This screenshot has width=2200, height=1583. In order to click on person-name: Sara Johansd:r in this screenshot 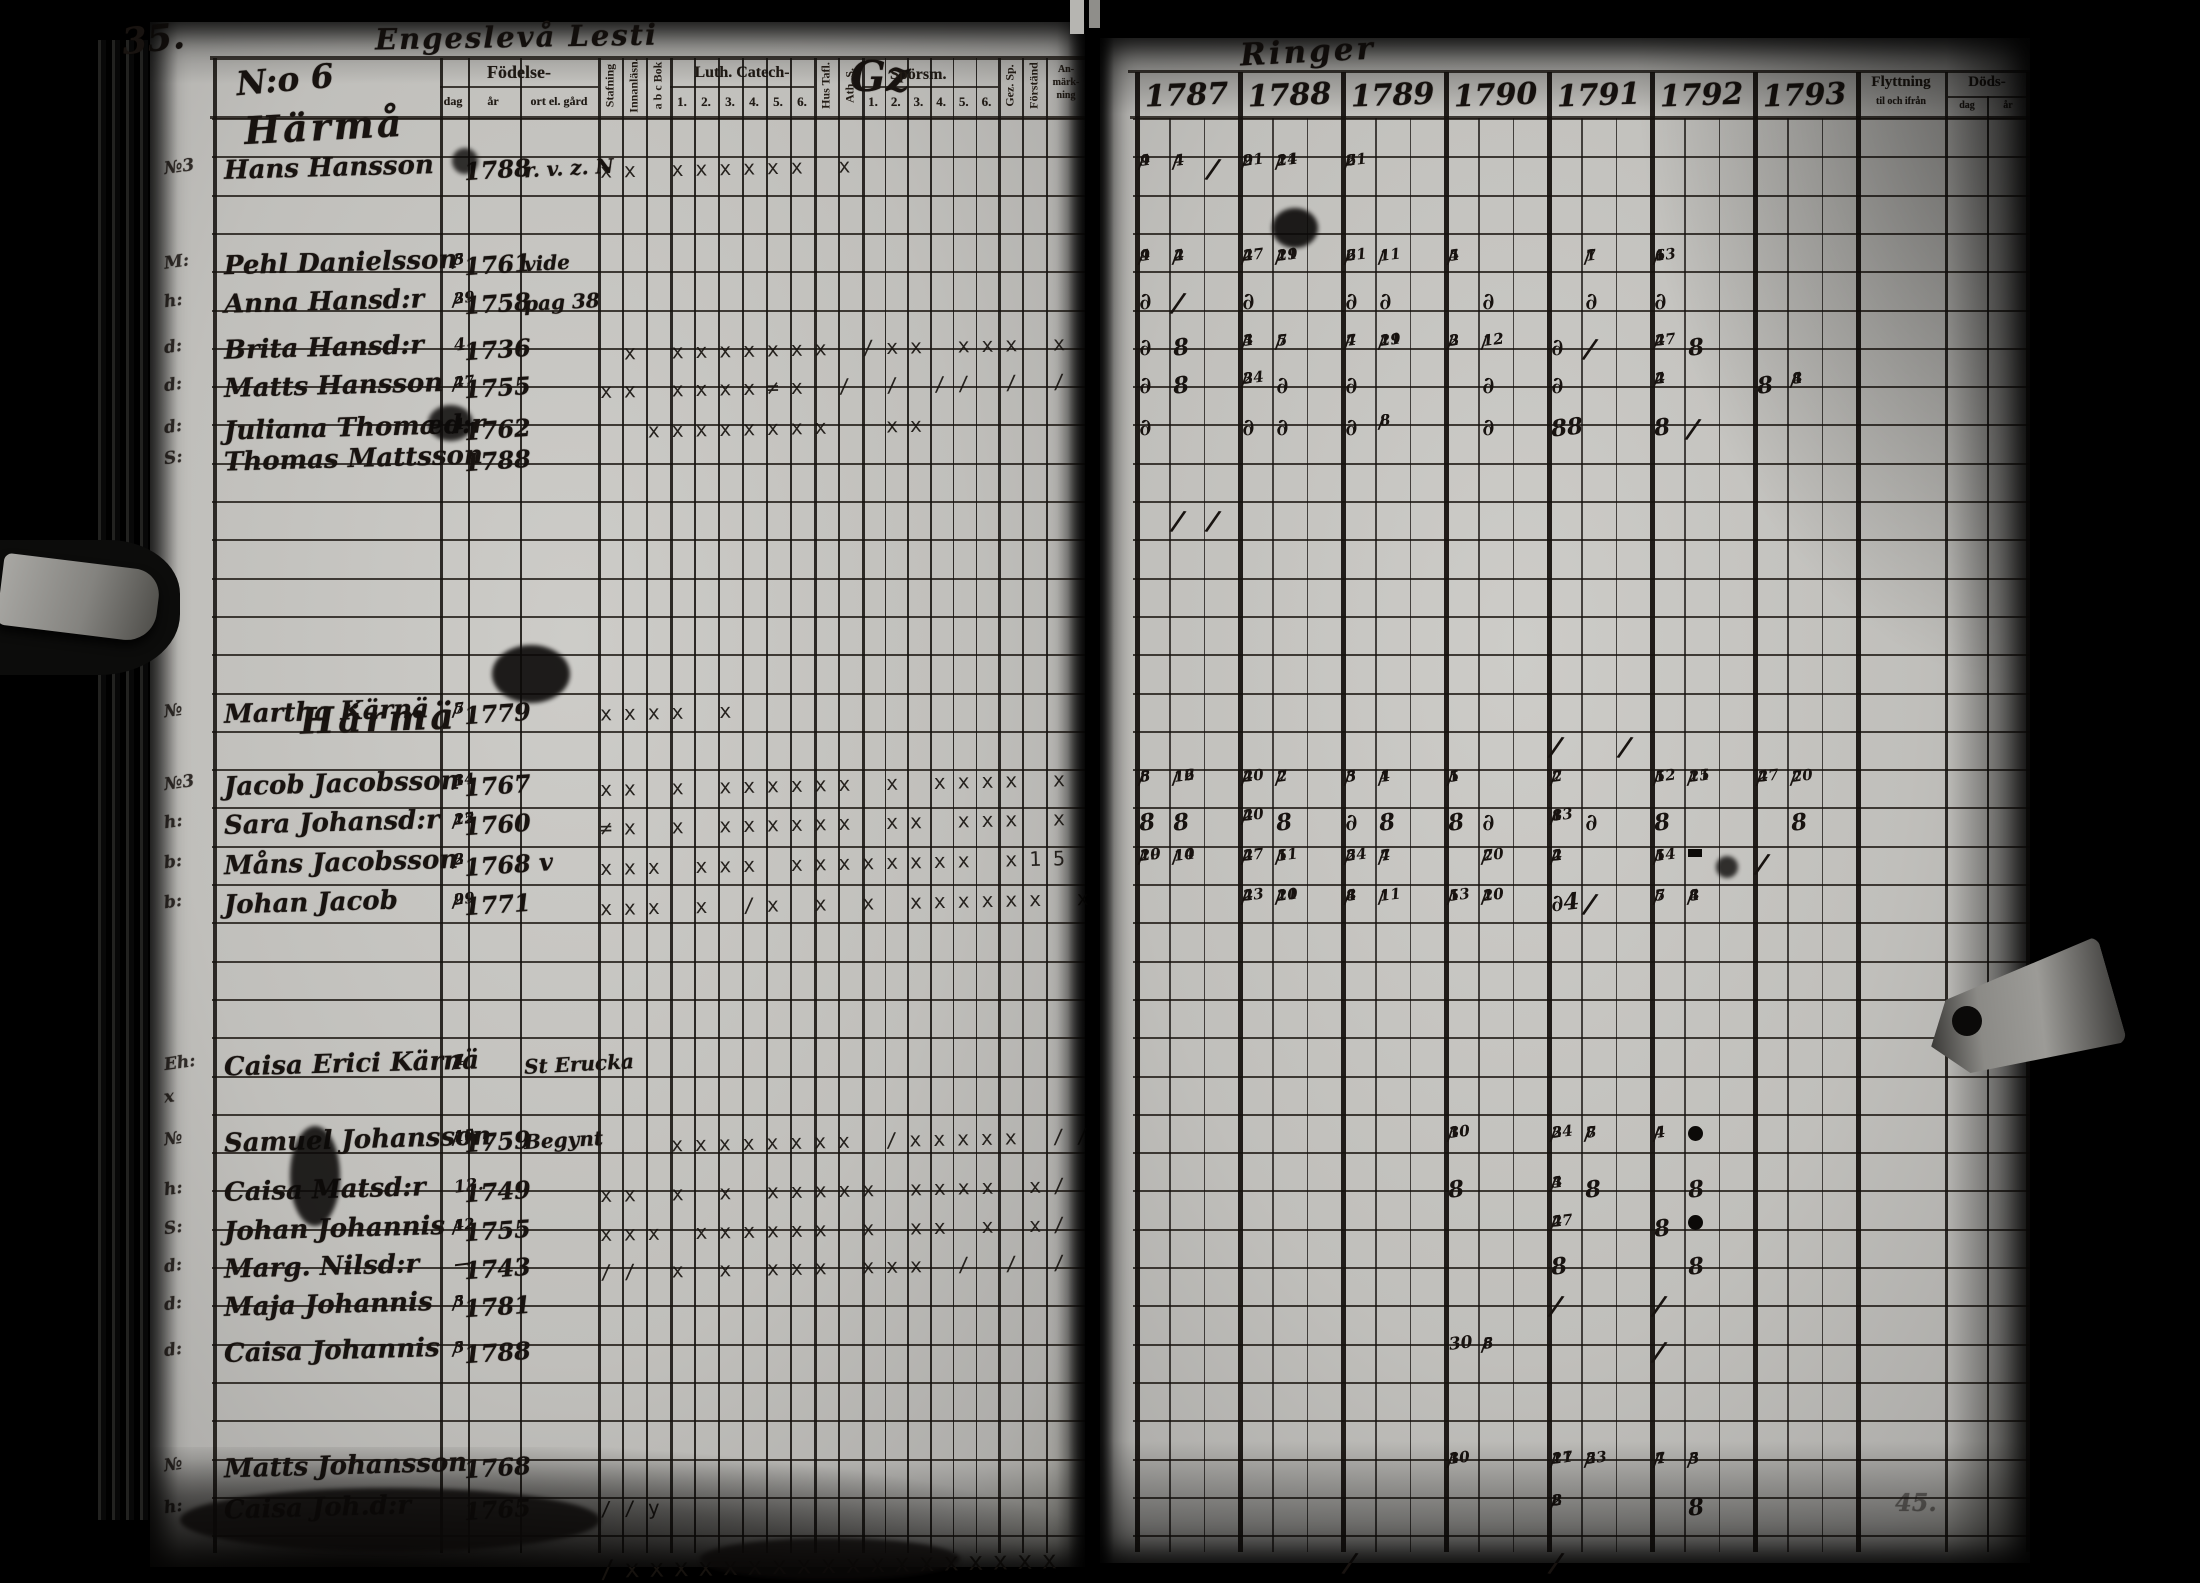, I will do `click(332, 822)`.